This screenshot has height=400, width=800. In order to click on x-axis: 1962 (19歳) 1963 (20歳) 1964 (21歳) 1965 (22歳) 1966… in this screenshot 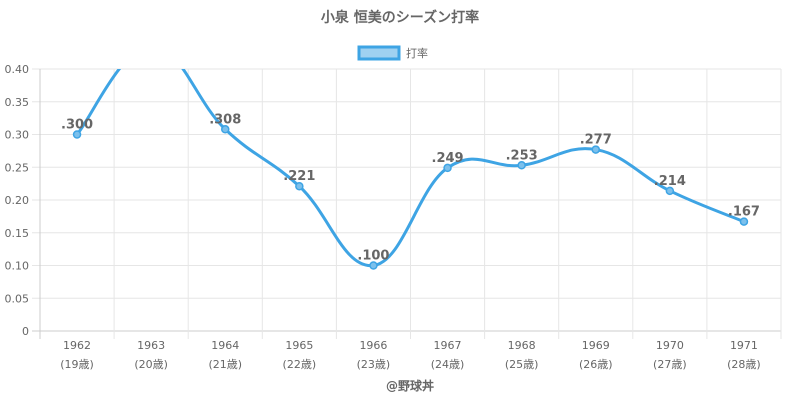, I will do `click(410, 355)`.